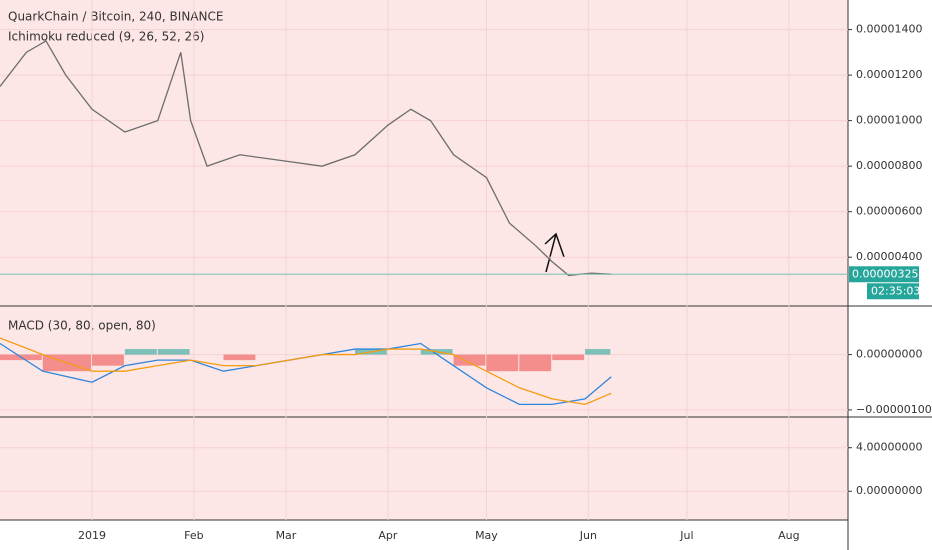  I want to click on y-tick-label: 4.00000000, so click(889, 447).